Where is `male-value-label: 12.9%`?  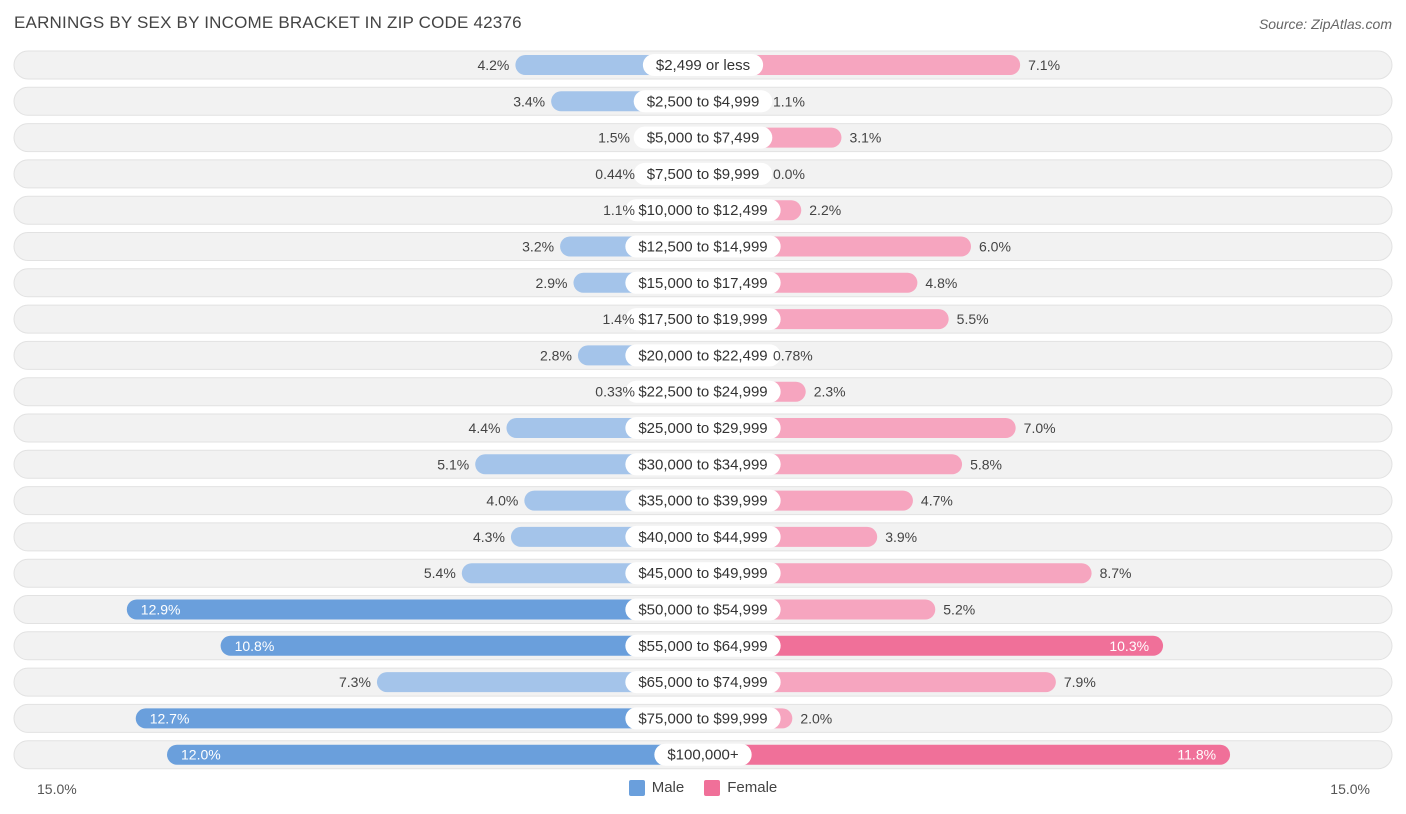
male-value-label: 12.9% is located at coordinates (161, 610).